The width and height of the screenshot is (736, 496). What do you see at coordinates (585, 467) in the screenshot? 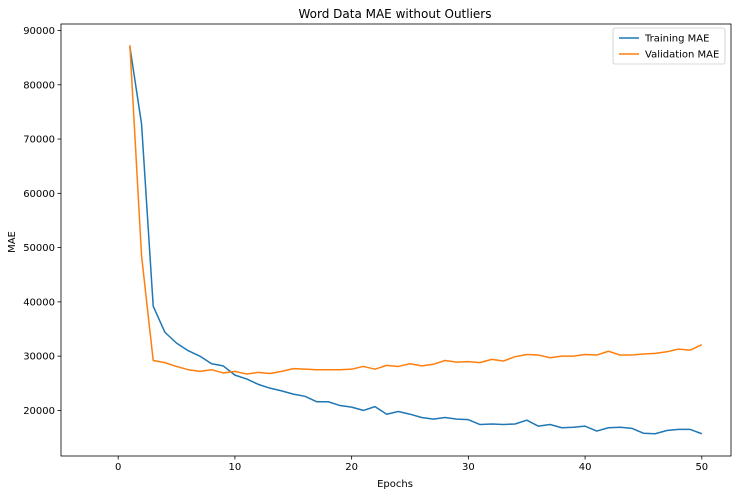
I see `x-tick-label: 40` at bounding box center [585, 467].